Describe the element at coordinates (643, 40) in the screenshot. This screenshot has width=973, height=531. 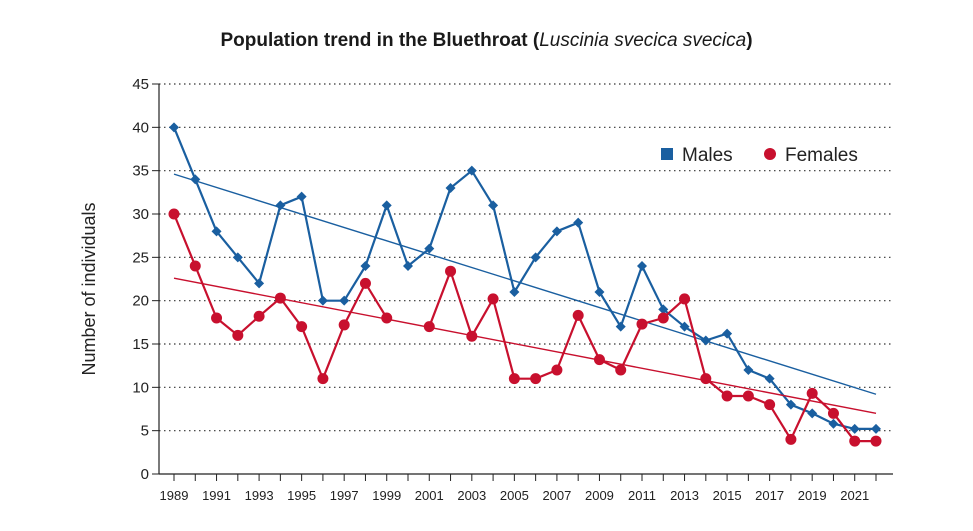
I see `chart-title-species: Luscinia svecica svecica` at that location.